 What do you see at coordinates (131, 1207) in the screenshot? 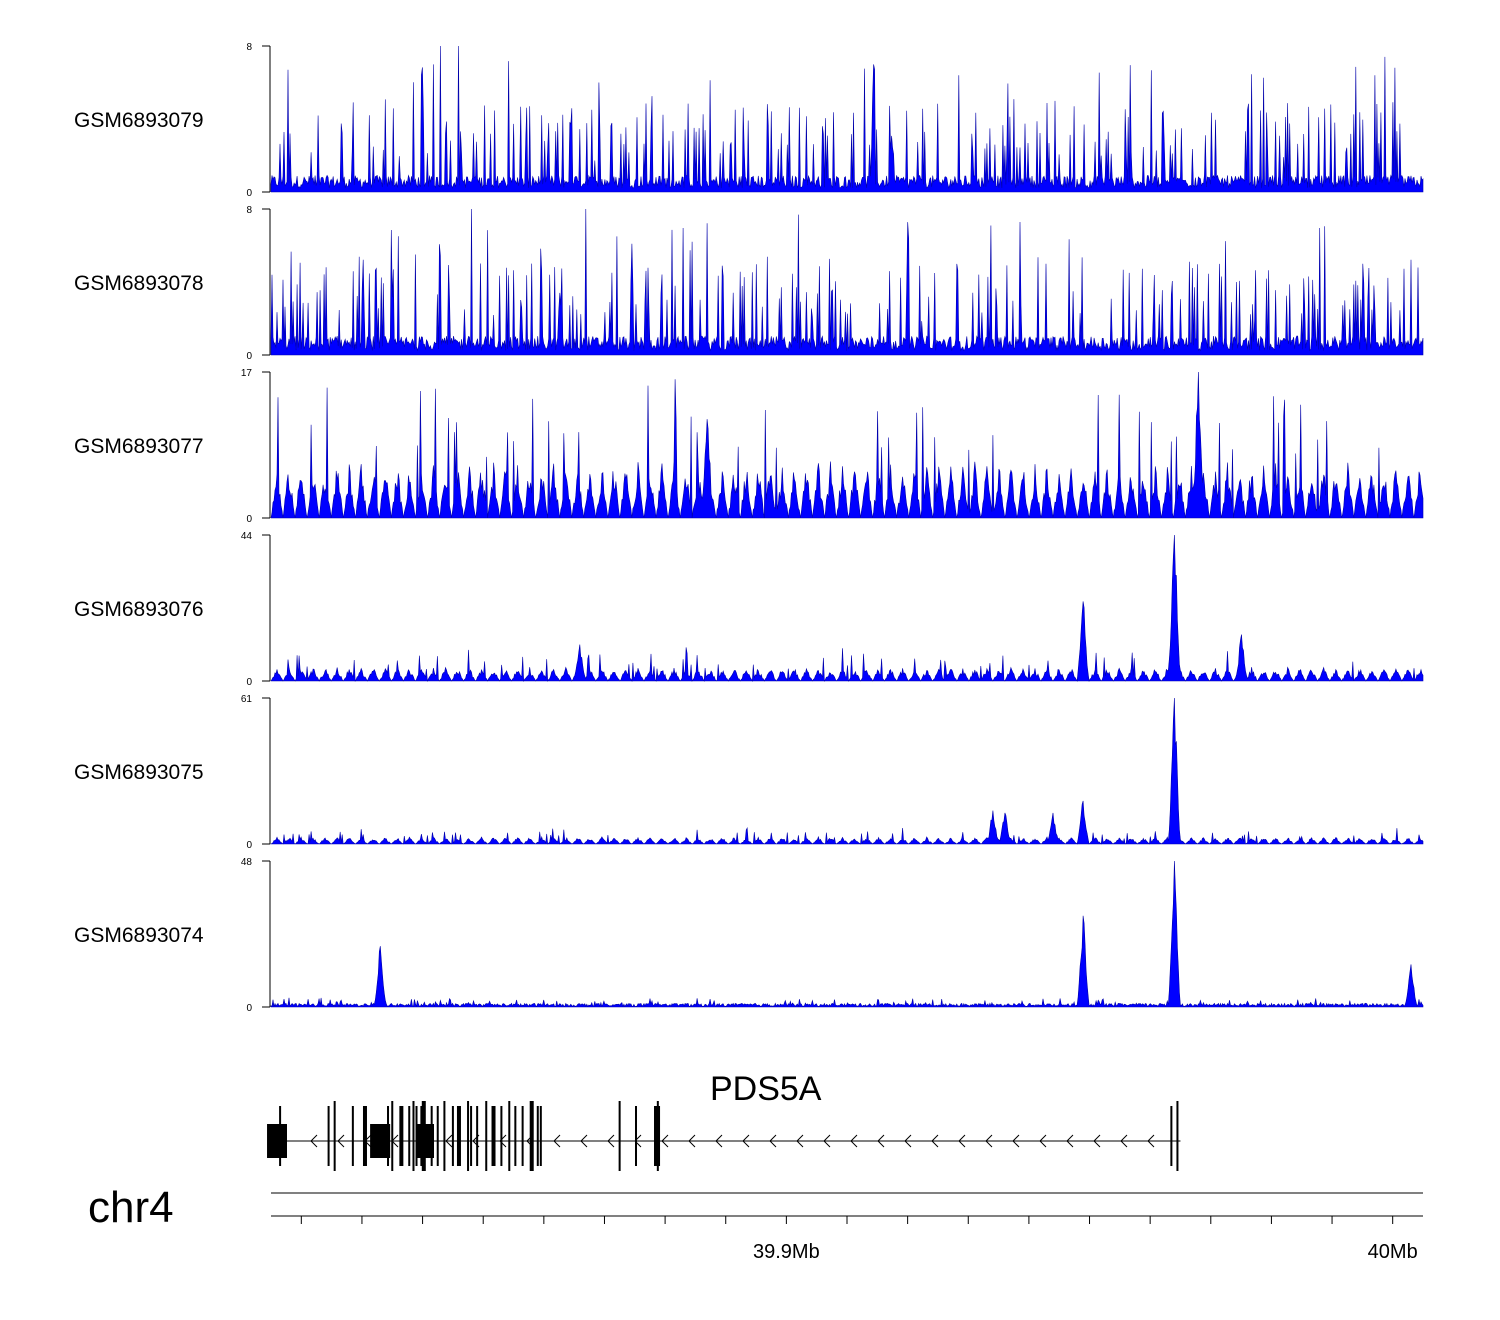
I see `chromosome-label: chr4` at bounding box center [131, 1207].